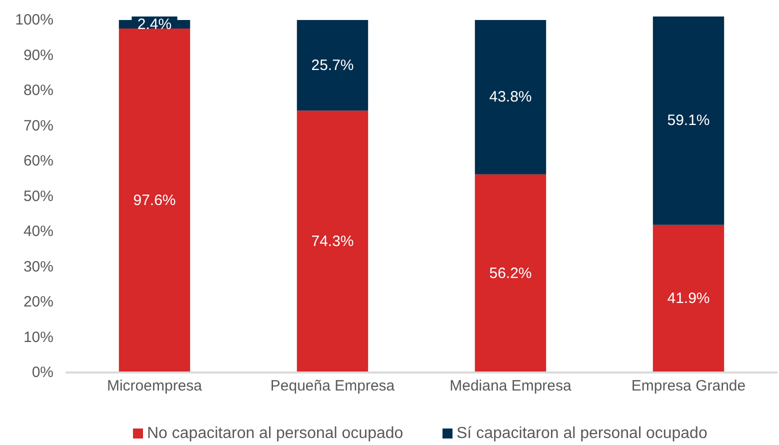  I want to click on data-label: 74.3%, so click(332, 241).